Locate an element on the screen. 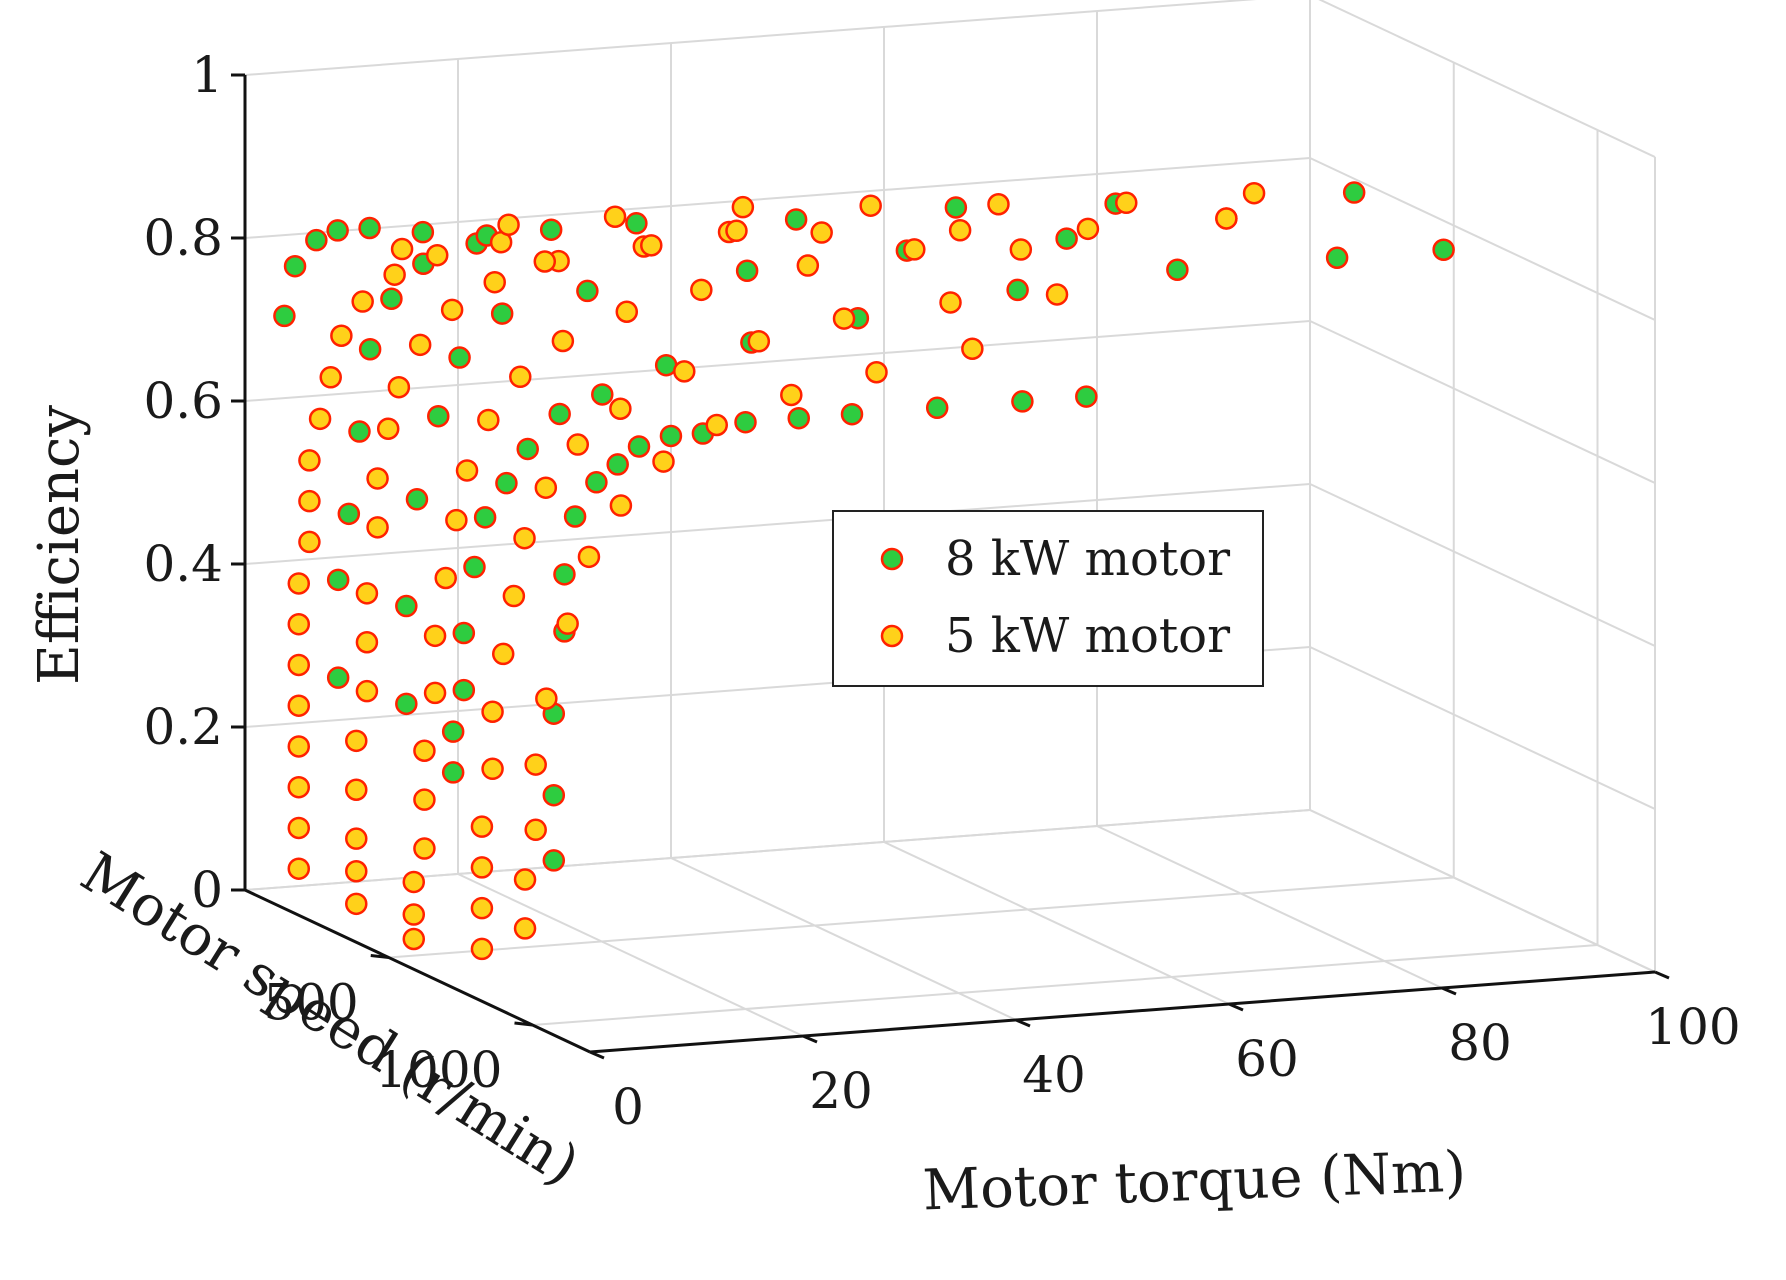  z-tick-label: 0.4 is located at coordinates (183, 564).